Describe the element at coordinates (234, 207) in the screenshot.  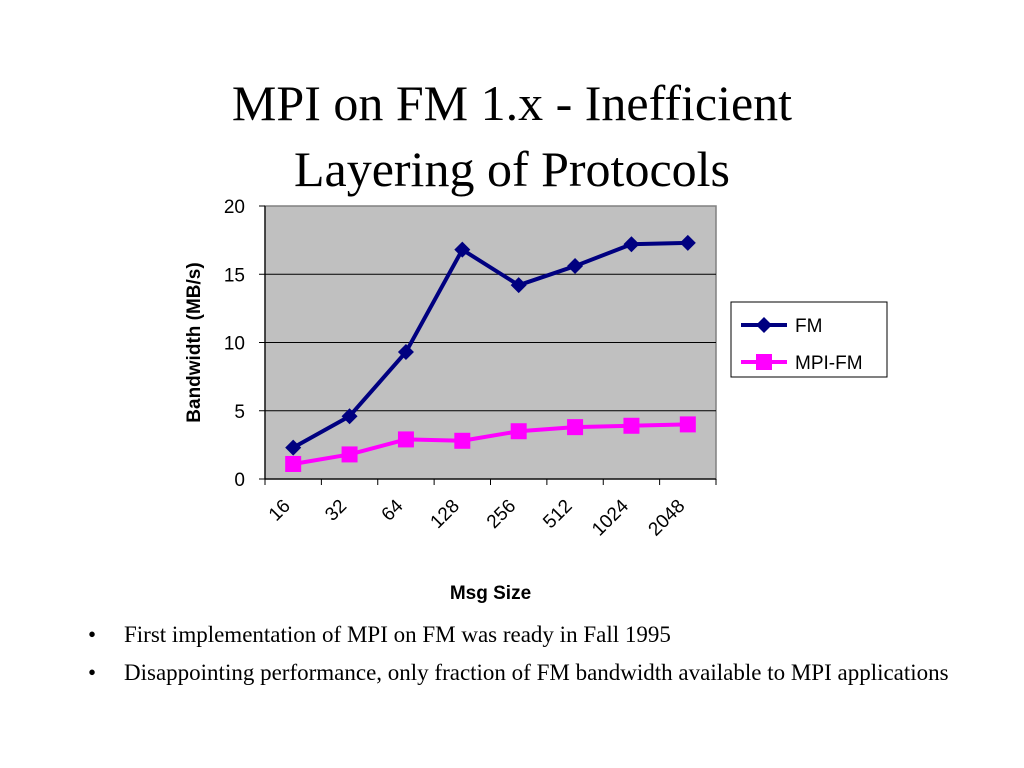
I see `y-tick-label: 20` at that location.